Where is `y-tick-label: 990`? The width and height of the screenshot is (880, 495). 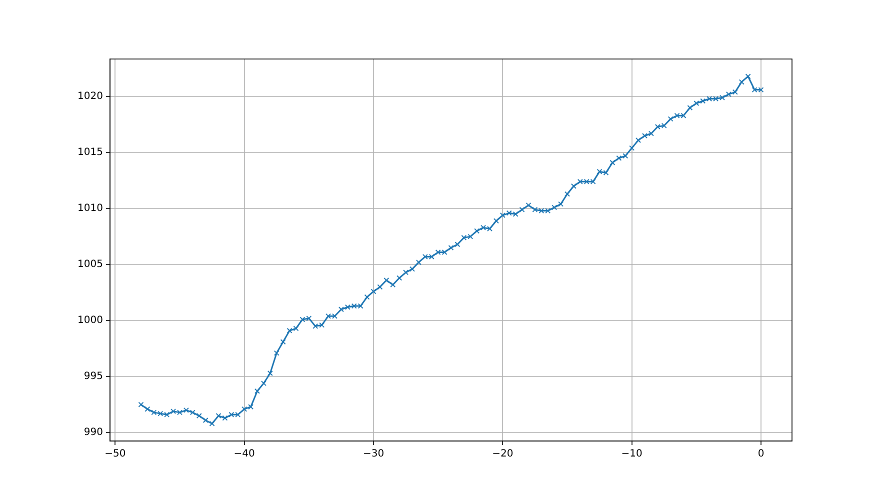
y-tick-label: 990 is located at coordinates (93, 432).